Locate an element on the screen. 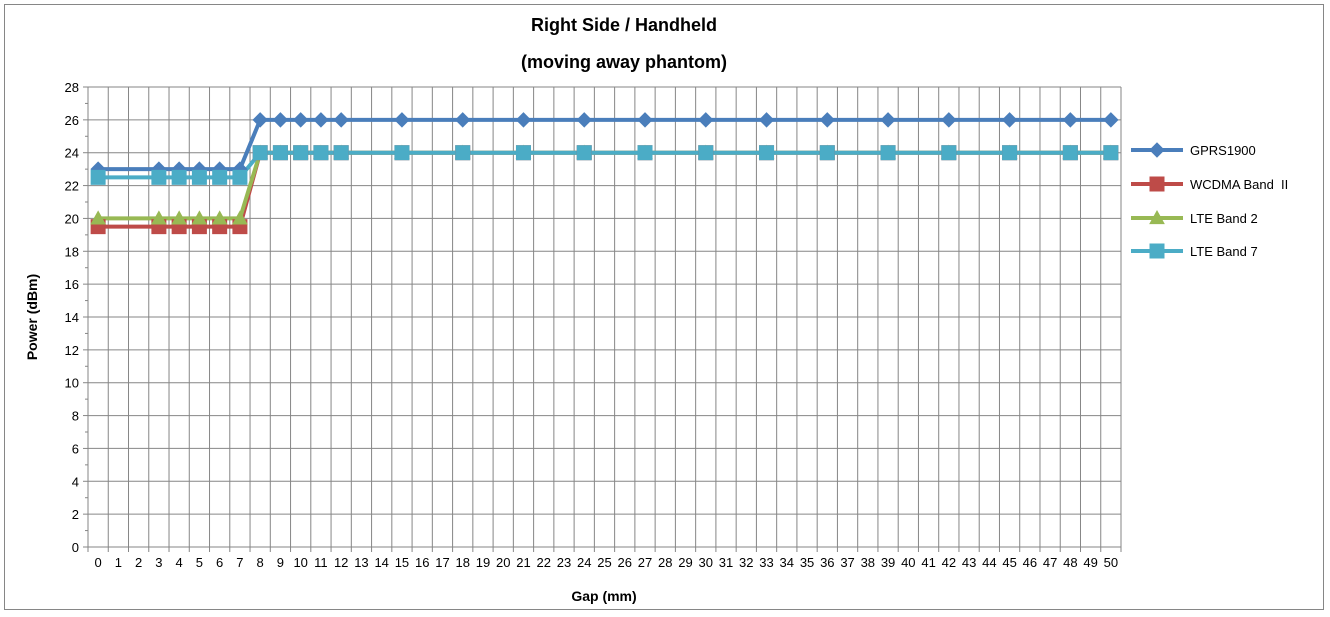 The image size is (1330, 617). y-tick-label: 16 is located at coordinates (72, 284).